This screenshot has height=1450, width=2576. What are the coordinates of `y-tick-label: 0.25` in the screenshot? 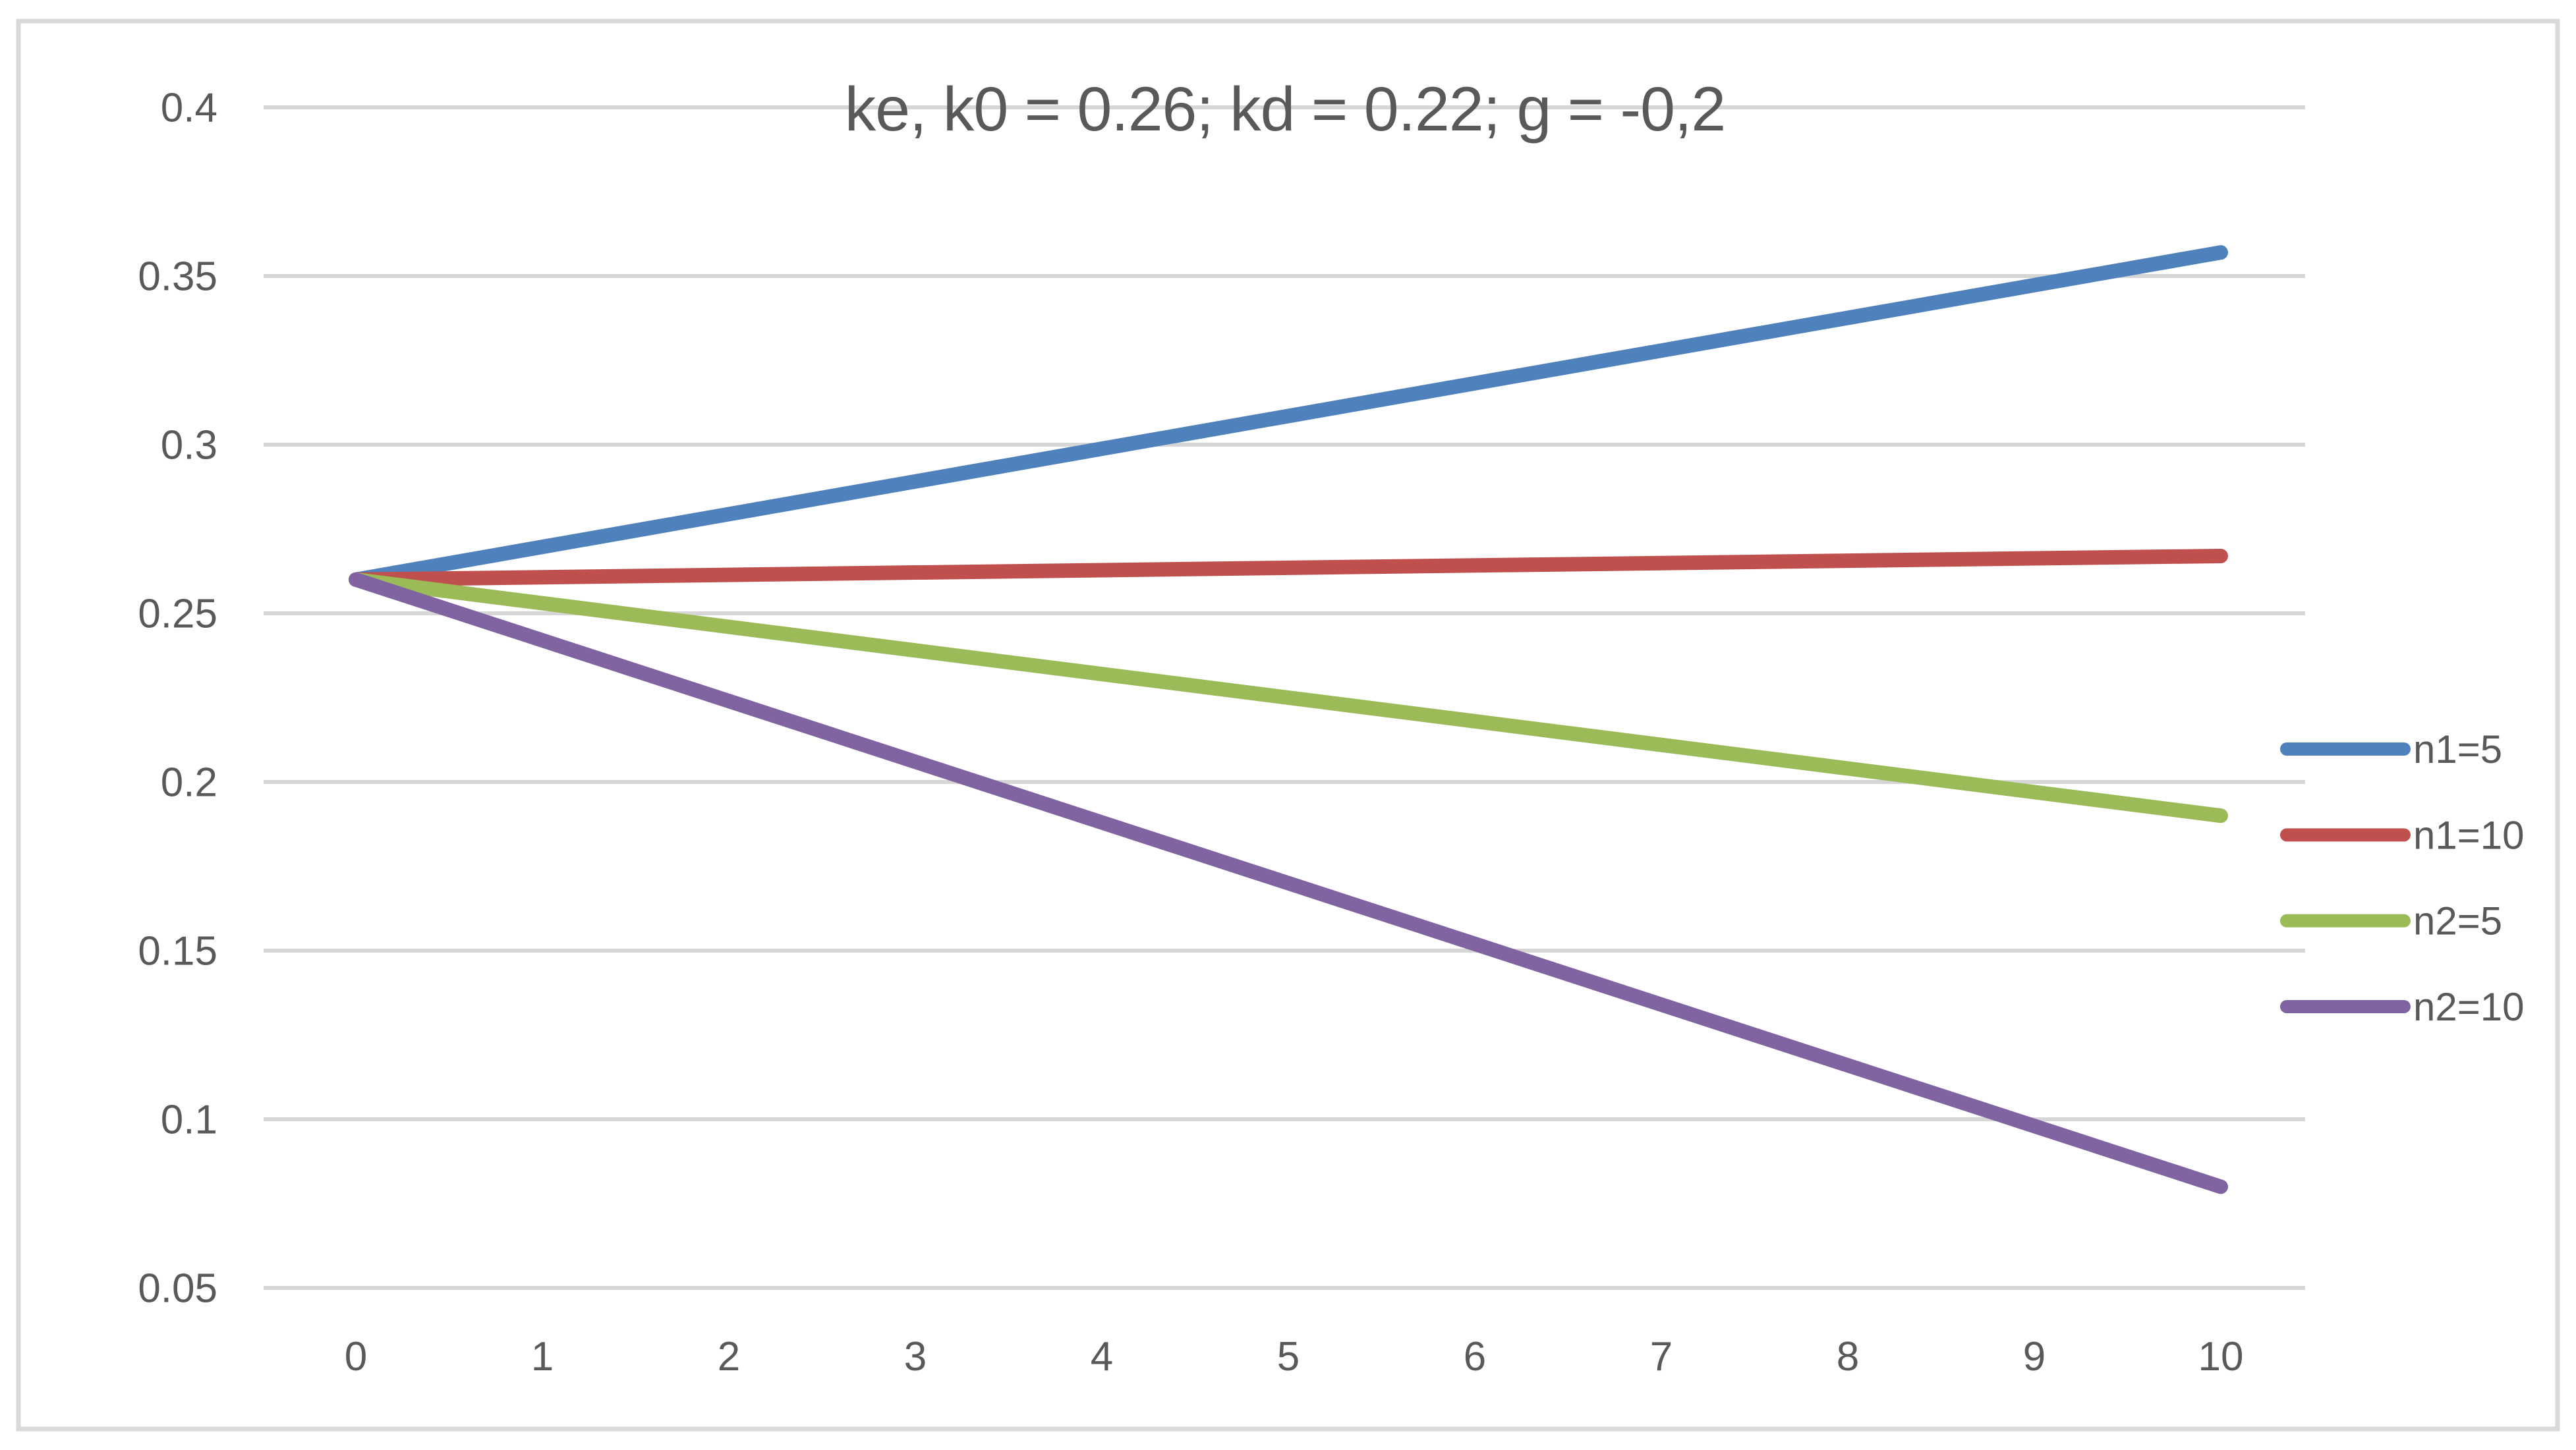 It's located at (177, 614).